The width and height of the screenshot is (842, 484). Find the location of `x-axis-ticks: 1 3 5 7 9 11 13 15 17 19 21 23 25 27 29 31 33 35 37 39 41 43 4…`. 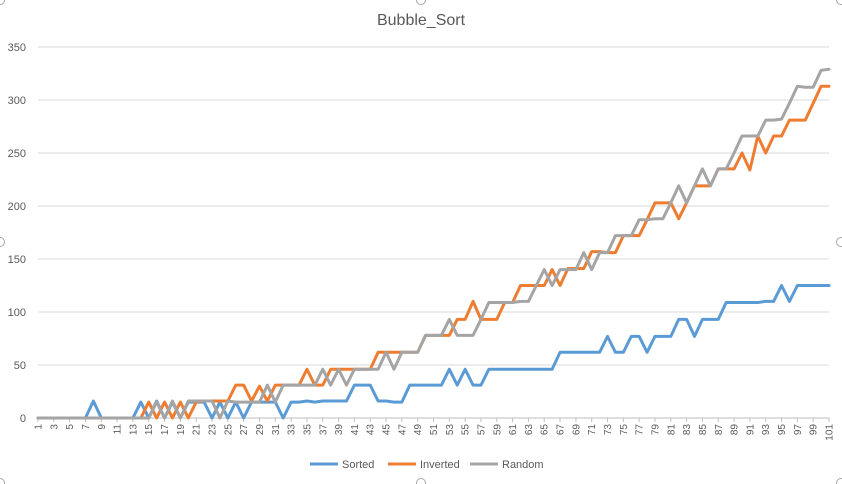

x-axis-ticks: 1 3 5 7 9 11 13 15 17 19 21 23 25 27 29 31 33 35 37 39 41 43 4… is located at coordinates (435, 429).